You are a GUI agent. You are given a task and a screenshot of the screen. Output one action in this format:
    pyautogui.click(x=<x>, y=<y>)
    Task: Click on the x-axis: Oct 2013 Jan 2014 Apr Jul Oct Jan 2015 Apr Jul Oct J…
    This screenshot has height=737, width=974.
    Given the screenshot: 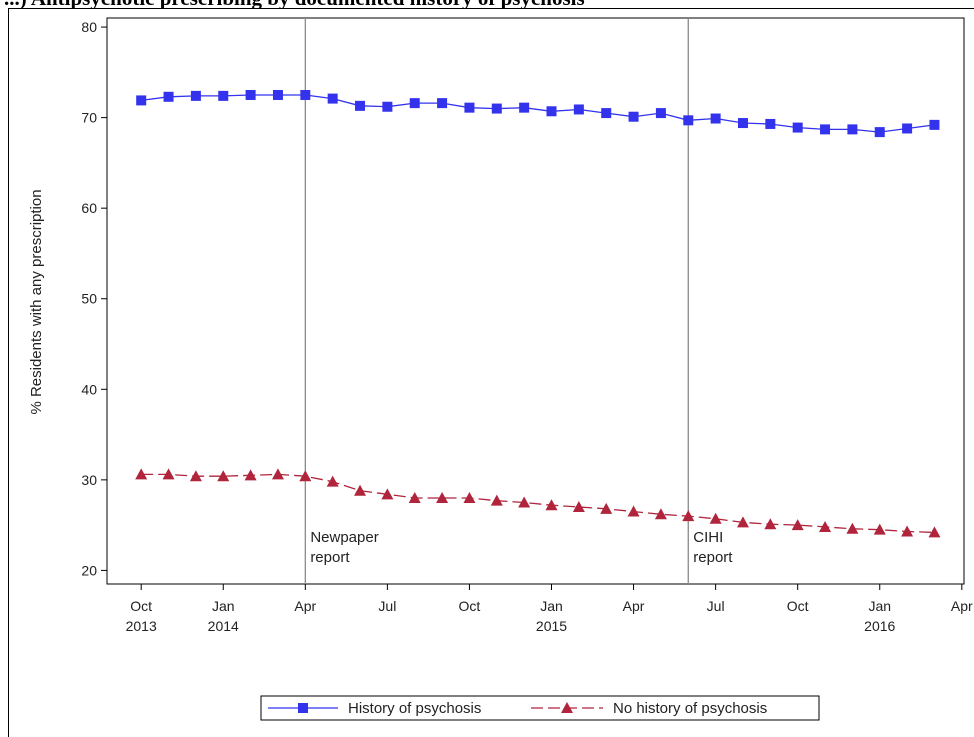 What is the action you would take?
    pyautogui.click(x=549, y=609)
    